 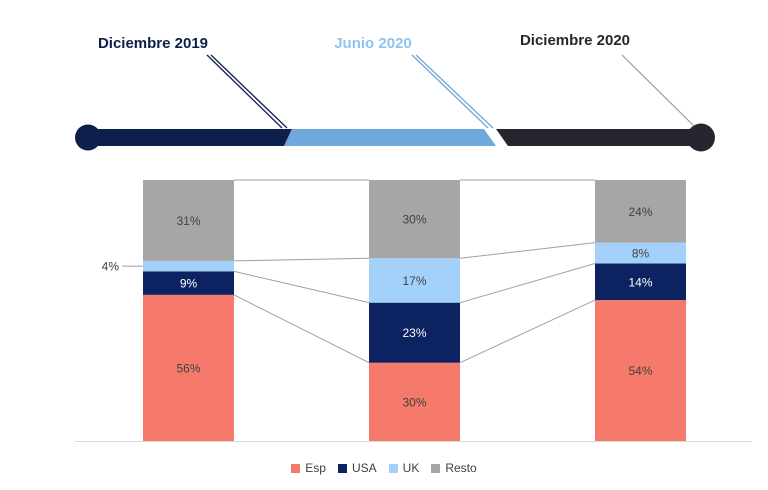 What do you see at coordinates (244, 91) in the screenshot?
I see `timeline-leader-1a` at bounding box center [244, 91].